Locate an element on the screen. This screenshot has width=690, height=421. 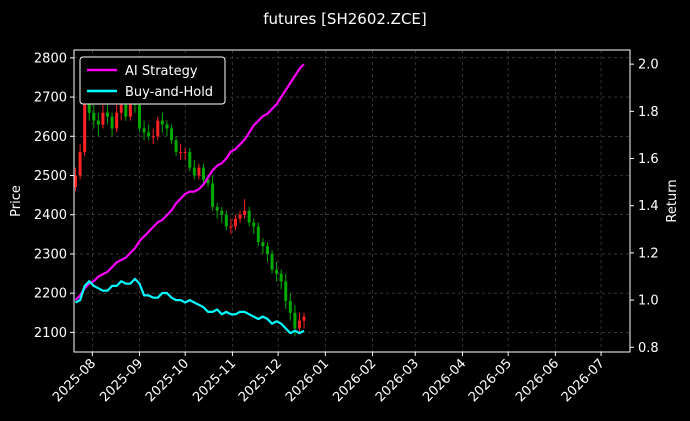
y2-tick-label: 1.2 is located at coordinates (648, 253).